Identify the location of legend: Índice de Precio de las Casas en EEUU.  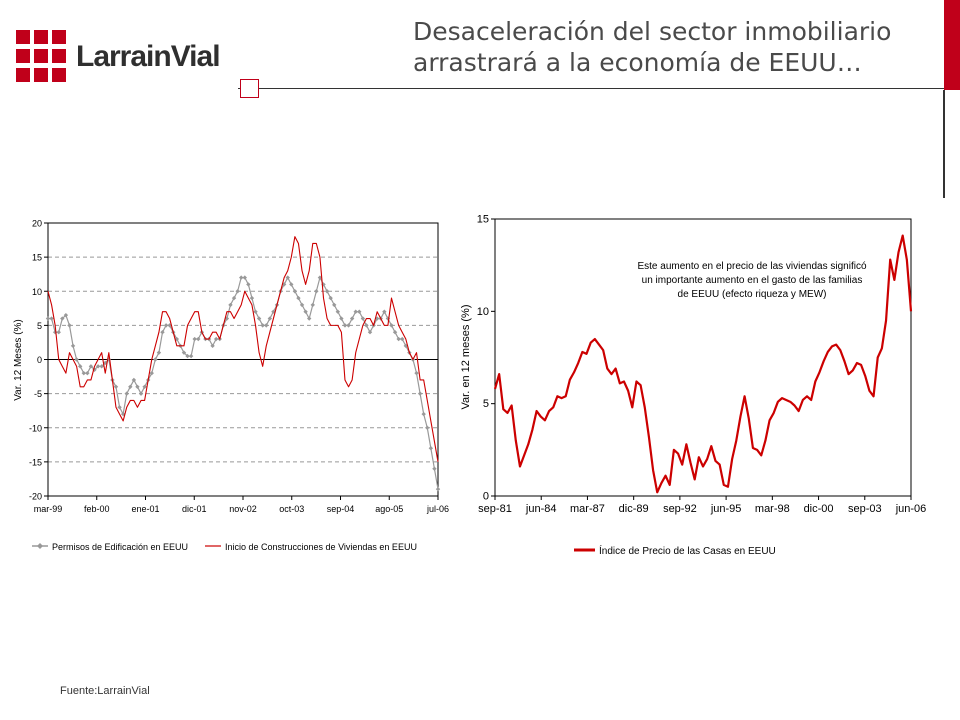
(675, 550).